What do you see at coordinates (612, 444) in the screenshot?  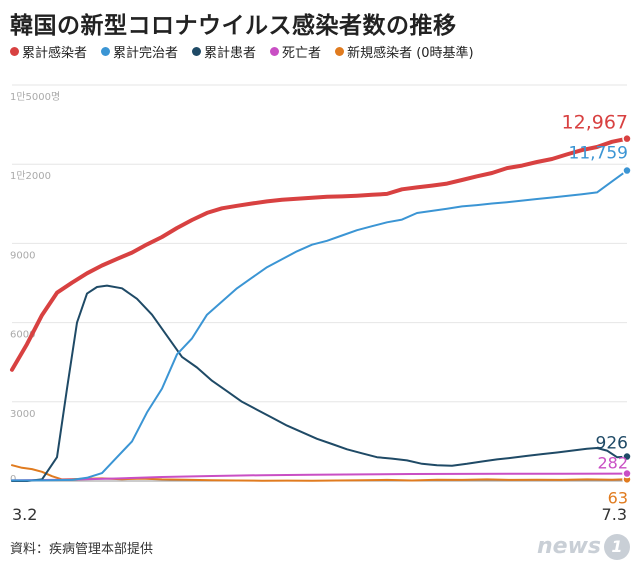 I see `end-label-cumulative-patients: 926` at bounding box center [612, 444].